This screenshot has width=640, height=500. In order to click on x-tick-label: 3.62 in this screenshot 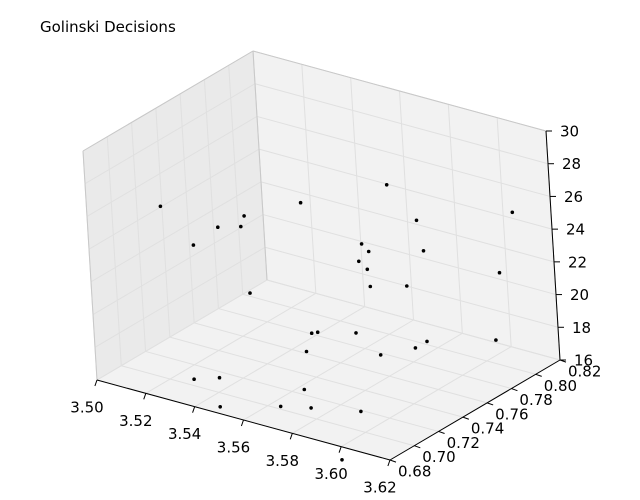, I will do `click(379, 488)`.